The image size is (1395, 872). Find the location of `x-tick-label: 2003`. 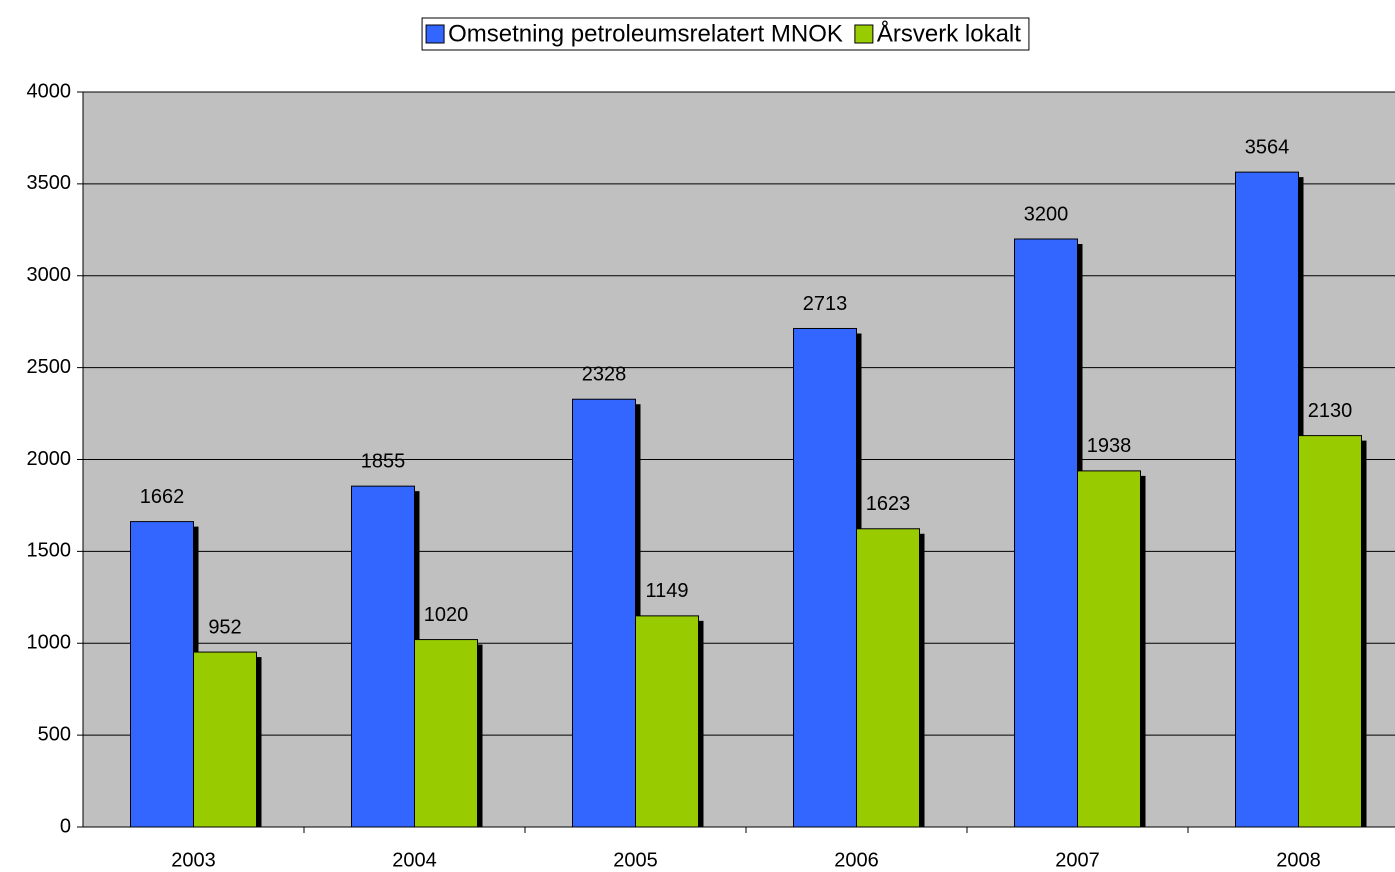

x-tick-label: 2003 is located at coordinates (193, 860).